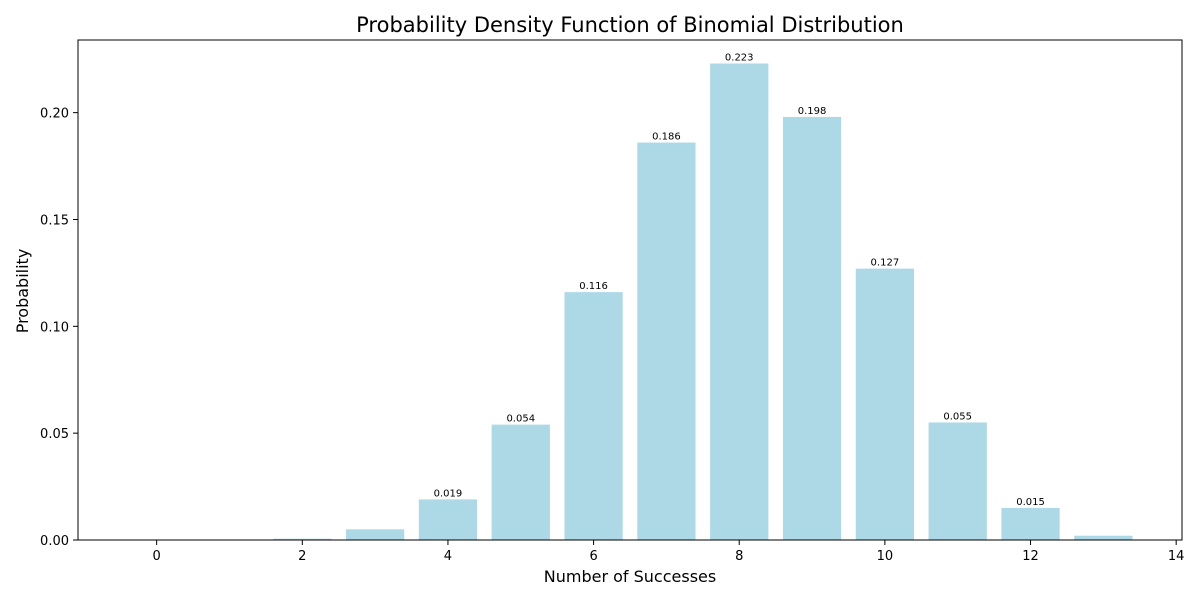  What do you see at coordinates (448, 556) in the screenshot?
I see `x-tick-label: 4` at bounding box center [448, 556].